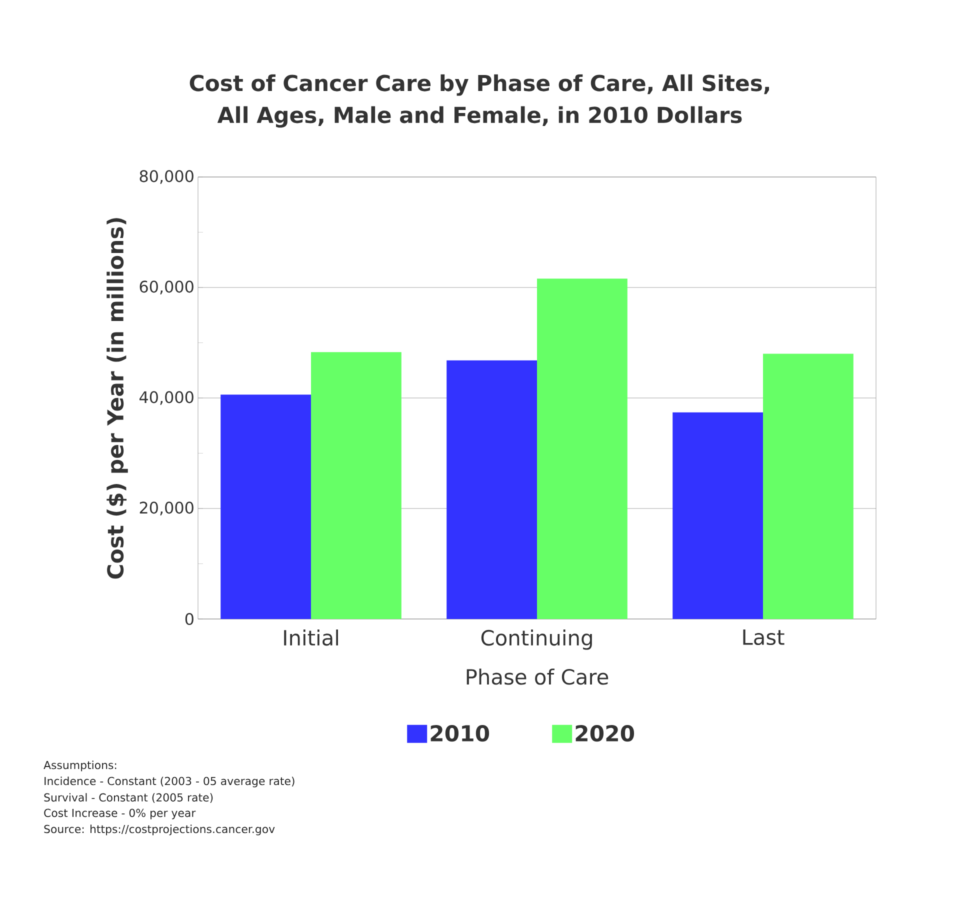 This screenshot has height=901, width=960. I want to click on text: Incidence - Constant (2003 - 05 average rate), so click(169, 782).